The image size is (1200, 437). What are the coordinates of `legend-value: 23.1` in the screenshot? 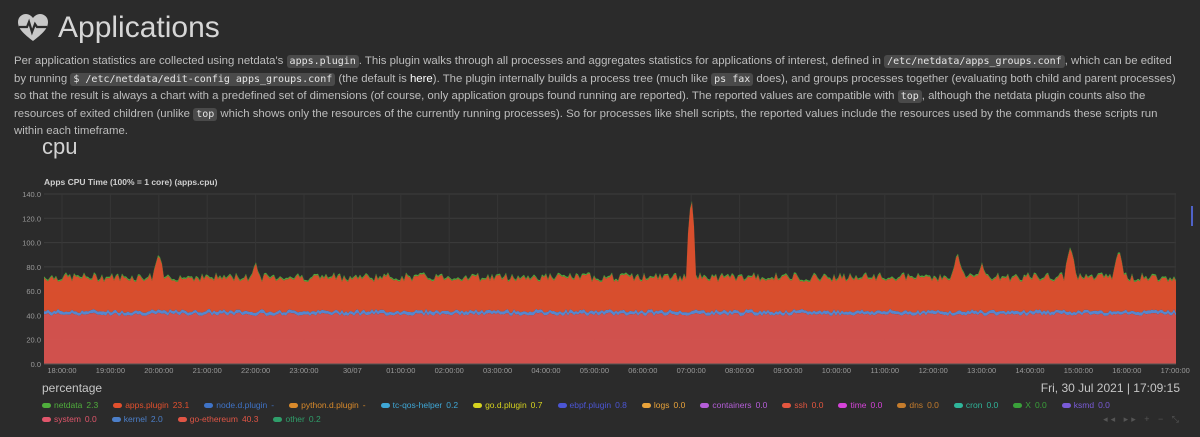 It's located at (181, 405).